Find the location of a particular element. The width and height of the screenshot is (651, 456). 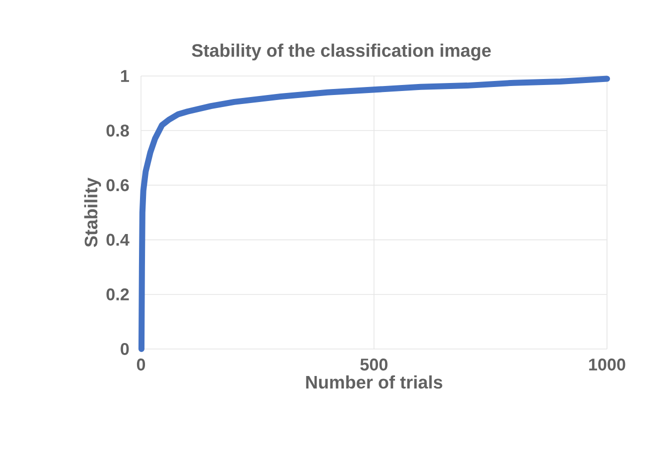

y-tick-label: 0.6 is located at coordinates (117, 185).